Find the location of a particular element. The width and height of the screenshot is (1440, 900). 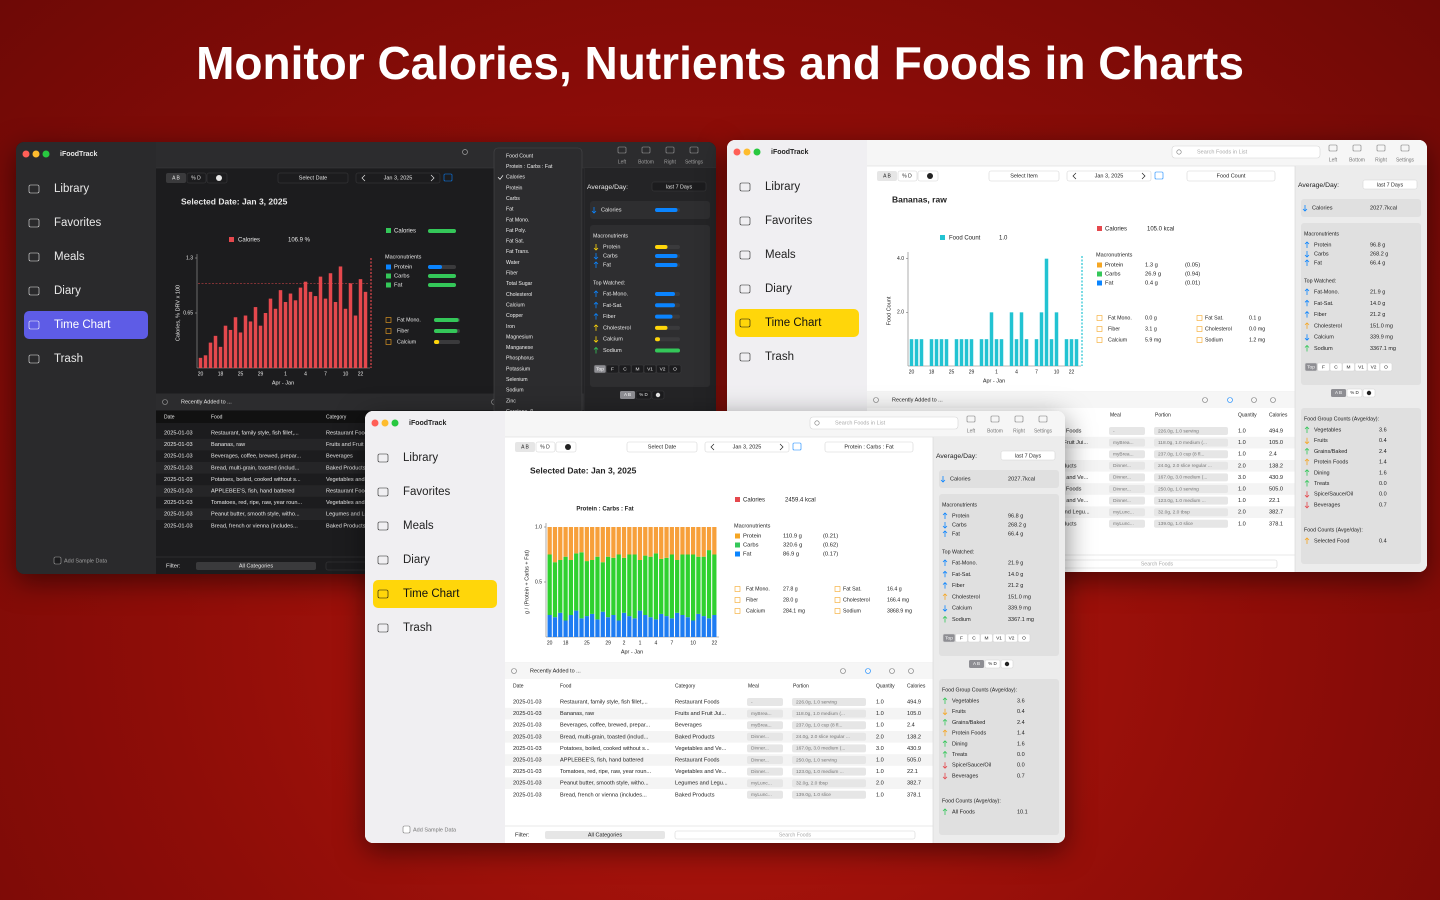

menu-item: Potassium is located at coordinates (518, 369).